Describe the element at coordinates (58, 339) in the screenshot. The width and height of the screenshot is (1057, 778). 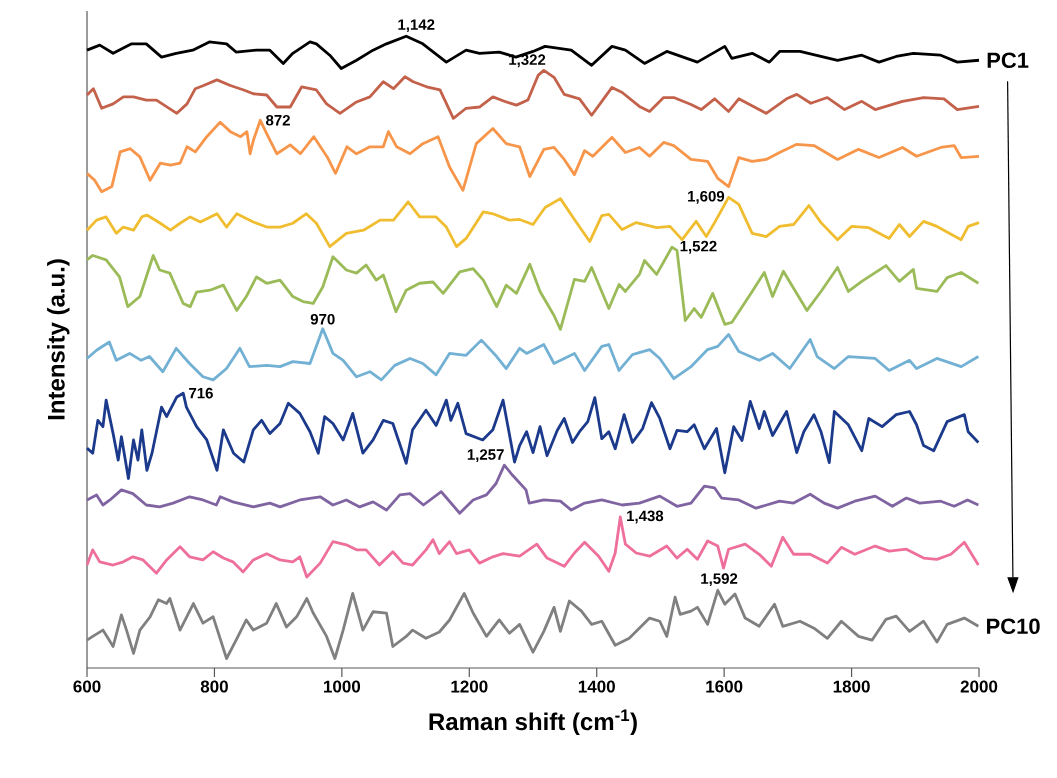
I see `y-axis-title: Intensity (a.u.)` at that location.